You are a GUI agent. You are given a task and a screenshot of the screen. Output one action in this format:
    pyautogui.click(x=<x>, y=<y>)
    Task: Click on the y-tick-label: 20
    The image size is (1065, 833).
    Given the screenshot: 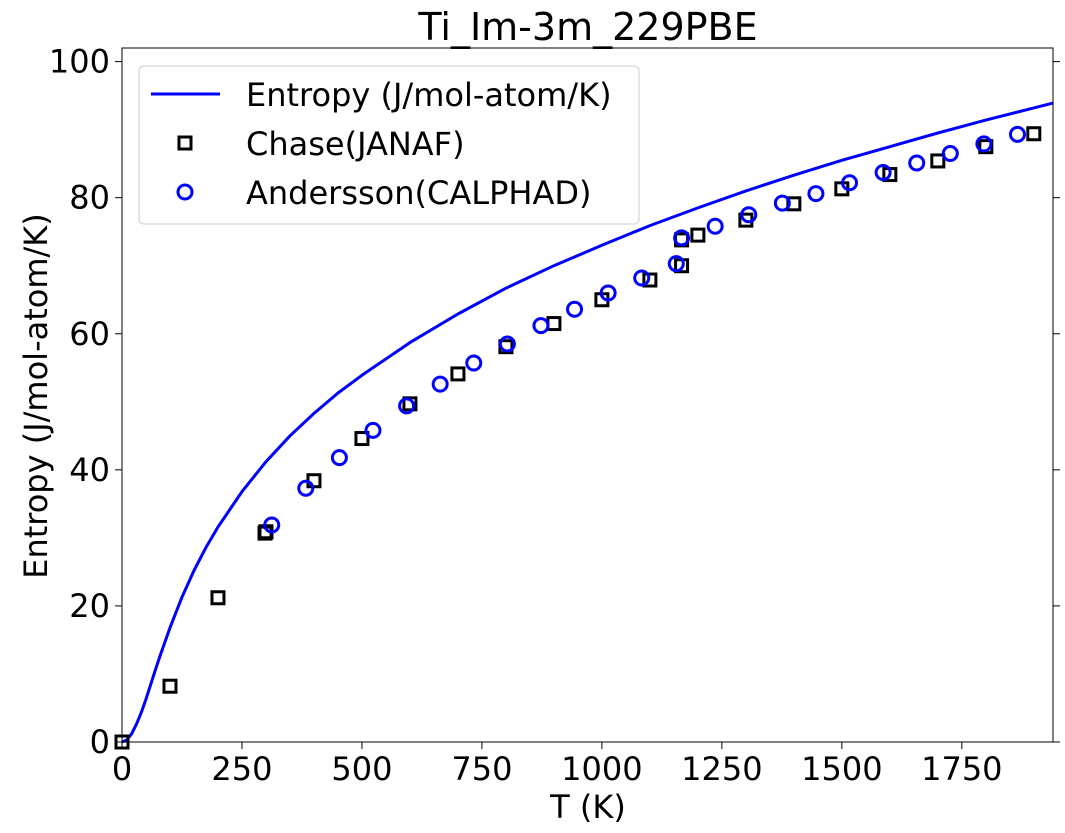 What is the action you would take?
    pyautogui.click(x=89, y=606)
    